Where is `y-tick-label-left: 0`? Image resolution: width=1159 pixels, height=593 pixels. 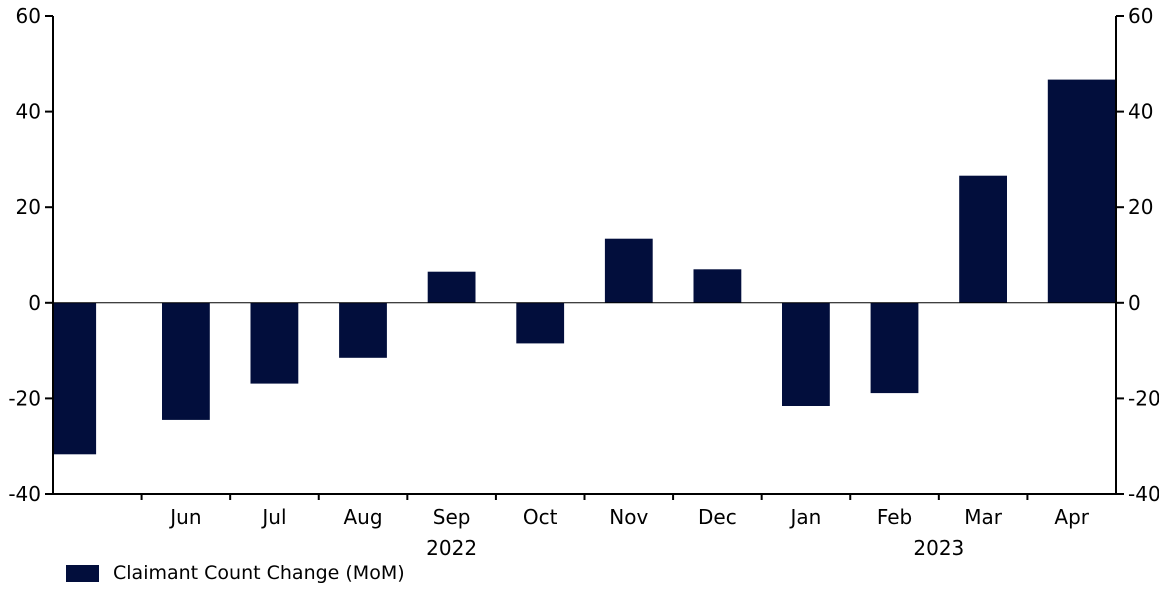
y-tick-label-left: 0 is located at coordinates (34, 303).